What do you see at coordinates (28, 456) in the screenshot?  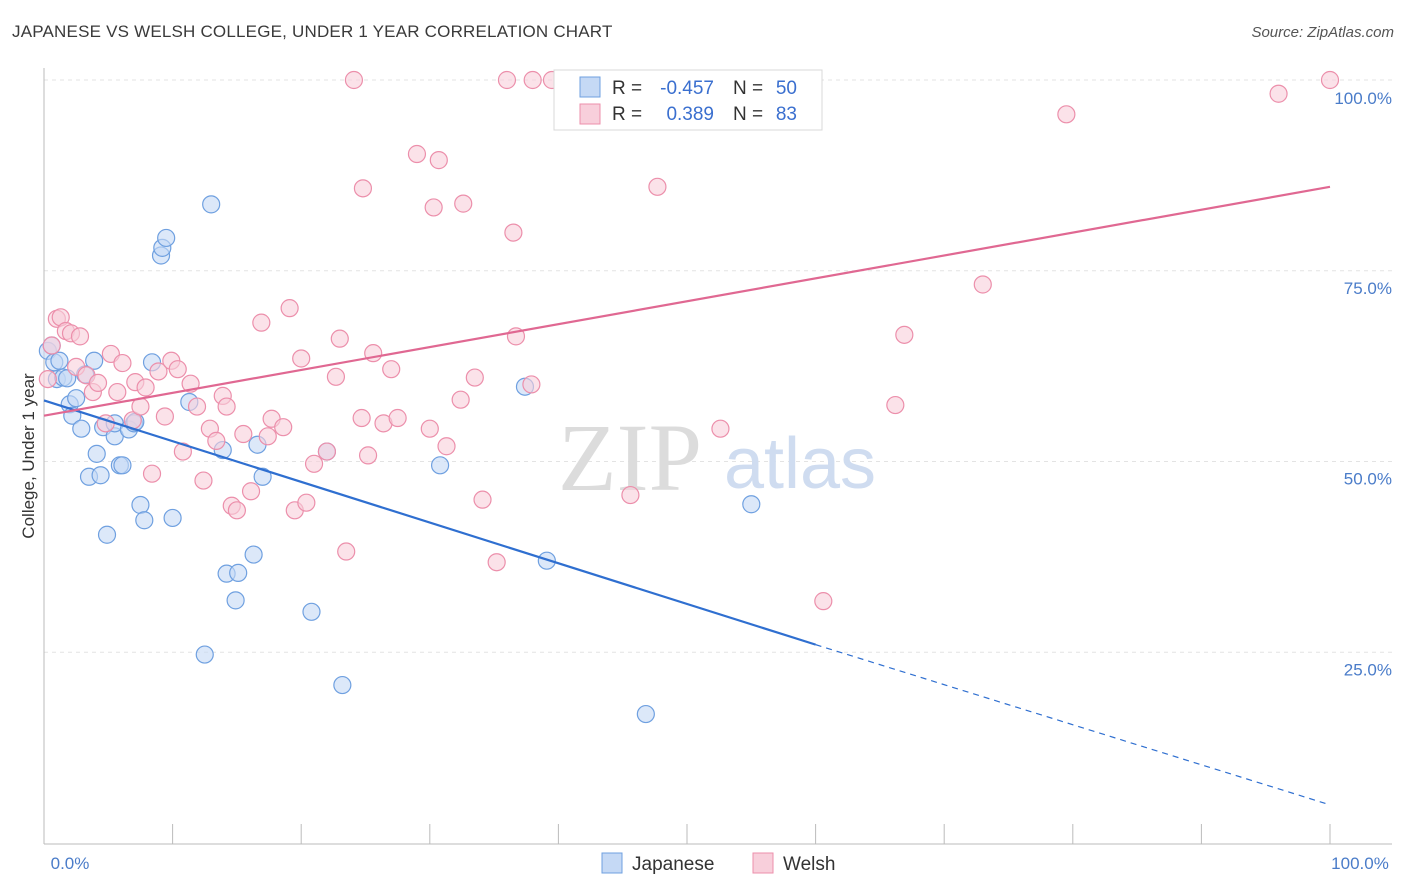 I see `y-axis-label: College, Under 1 year` at bounding box center [28, 456].